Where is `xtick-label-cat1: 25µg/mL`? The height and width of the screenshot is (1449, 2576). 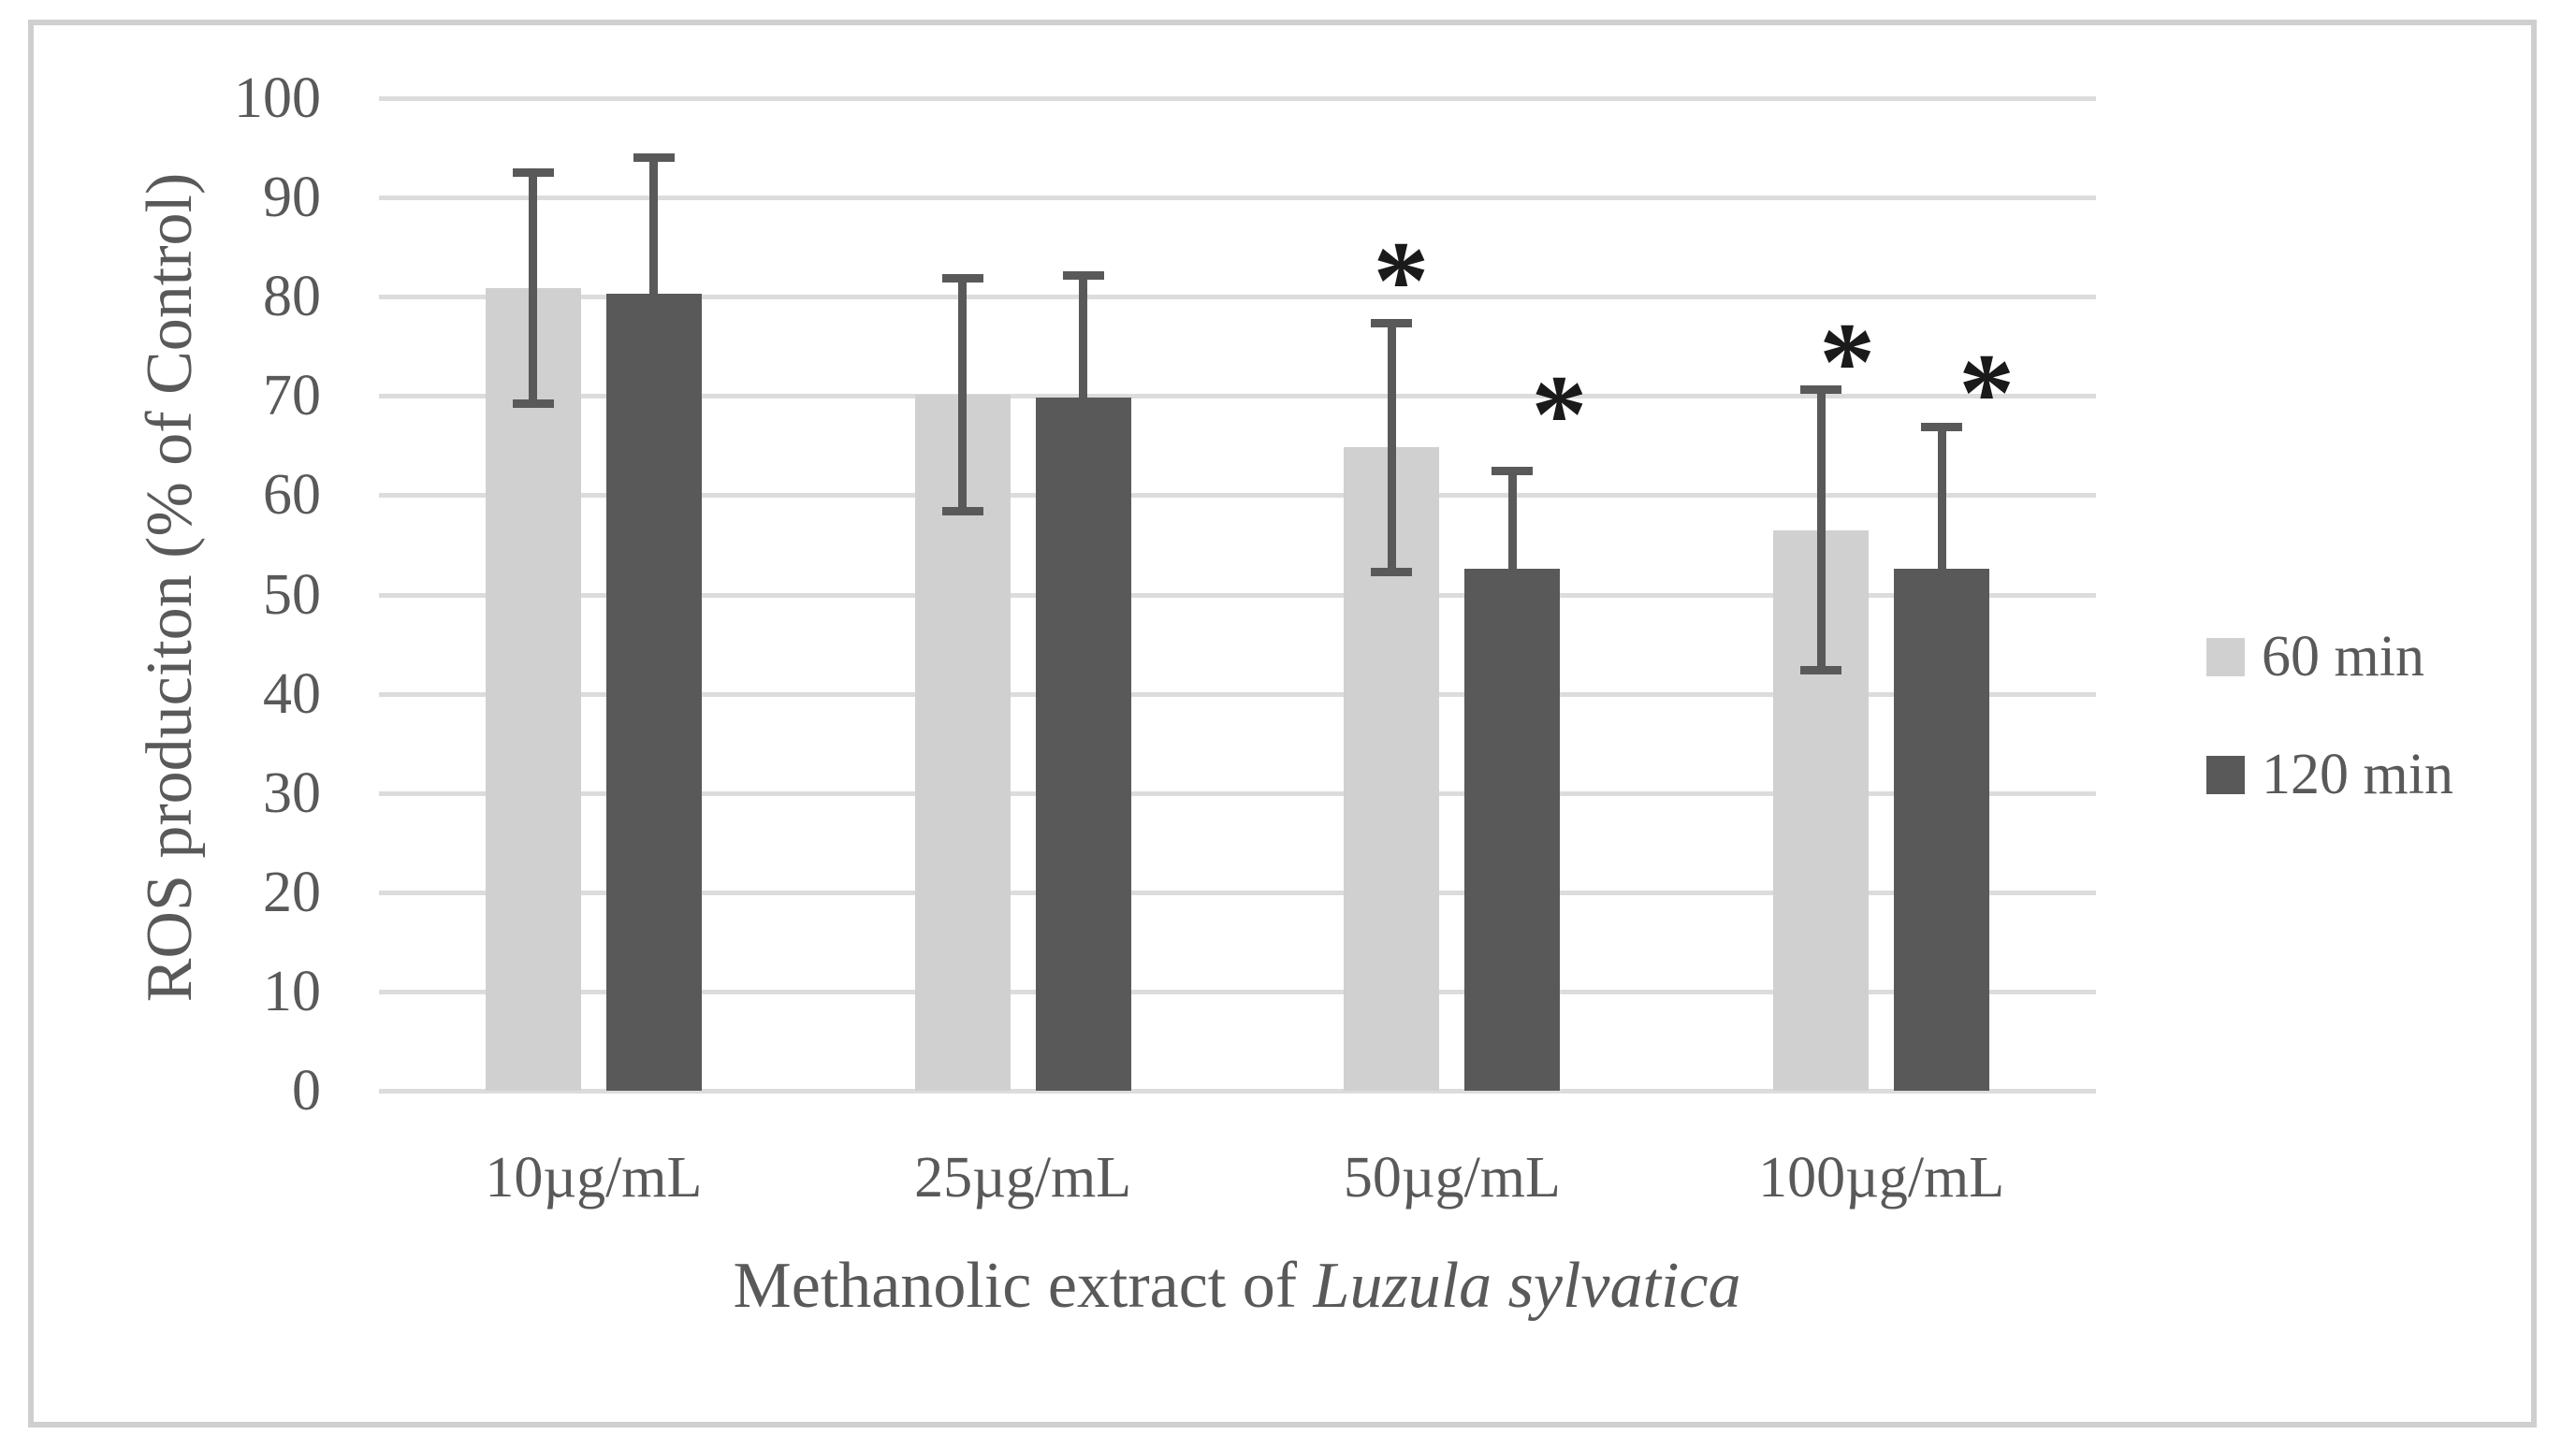
xtick-label-cat1: 25µg/mL is located at coordinates (1023, 1178).